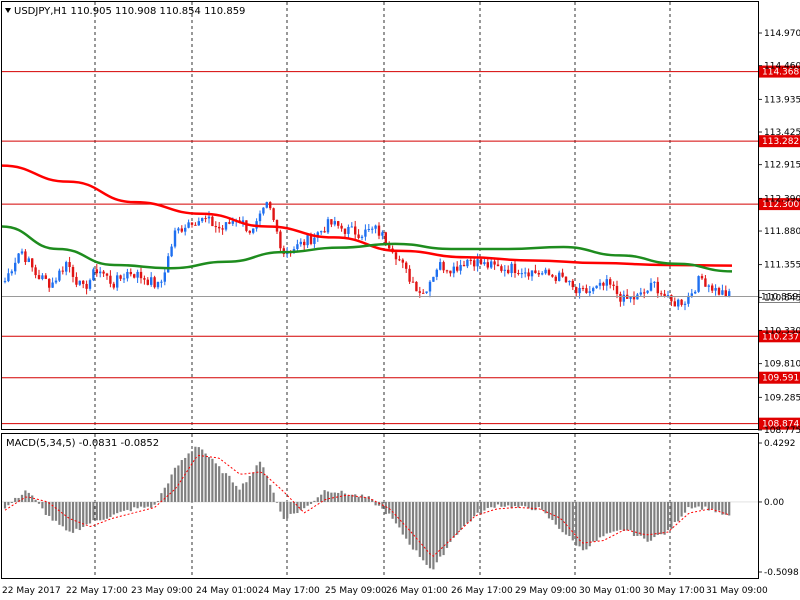  What do you see at coordinates (8, 10) in the screenshot?
I see `chart-menu-triangle-icon` at bounding box center [8, 10].